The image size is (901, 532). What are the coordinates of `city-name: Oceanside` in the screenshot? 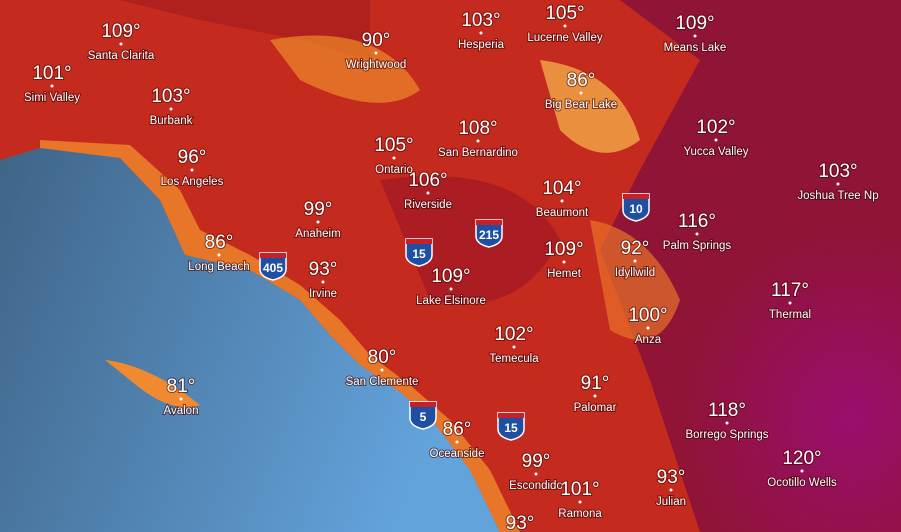 It's located at (457, 454).